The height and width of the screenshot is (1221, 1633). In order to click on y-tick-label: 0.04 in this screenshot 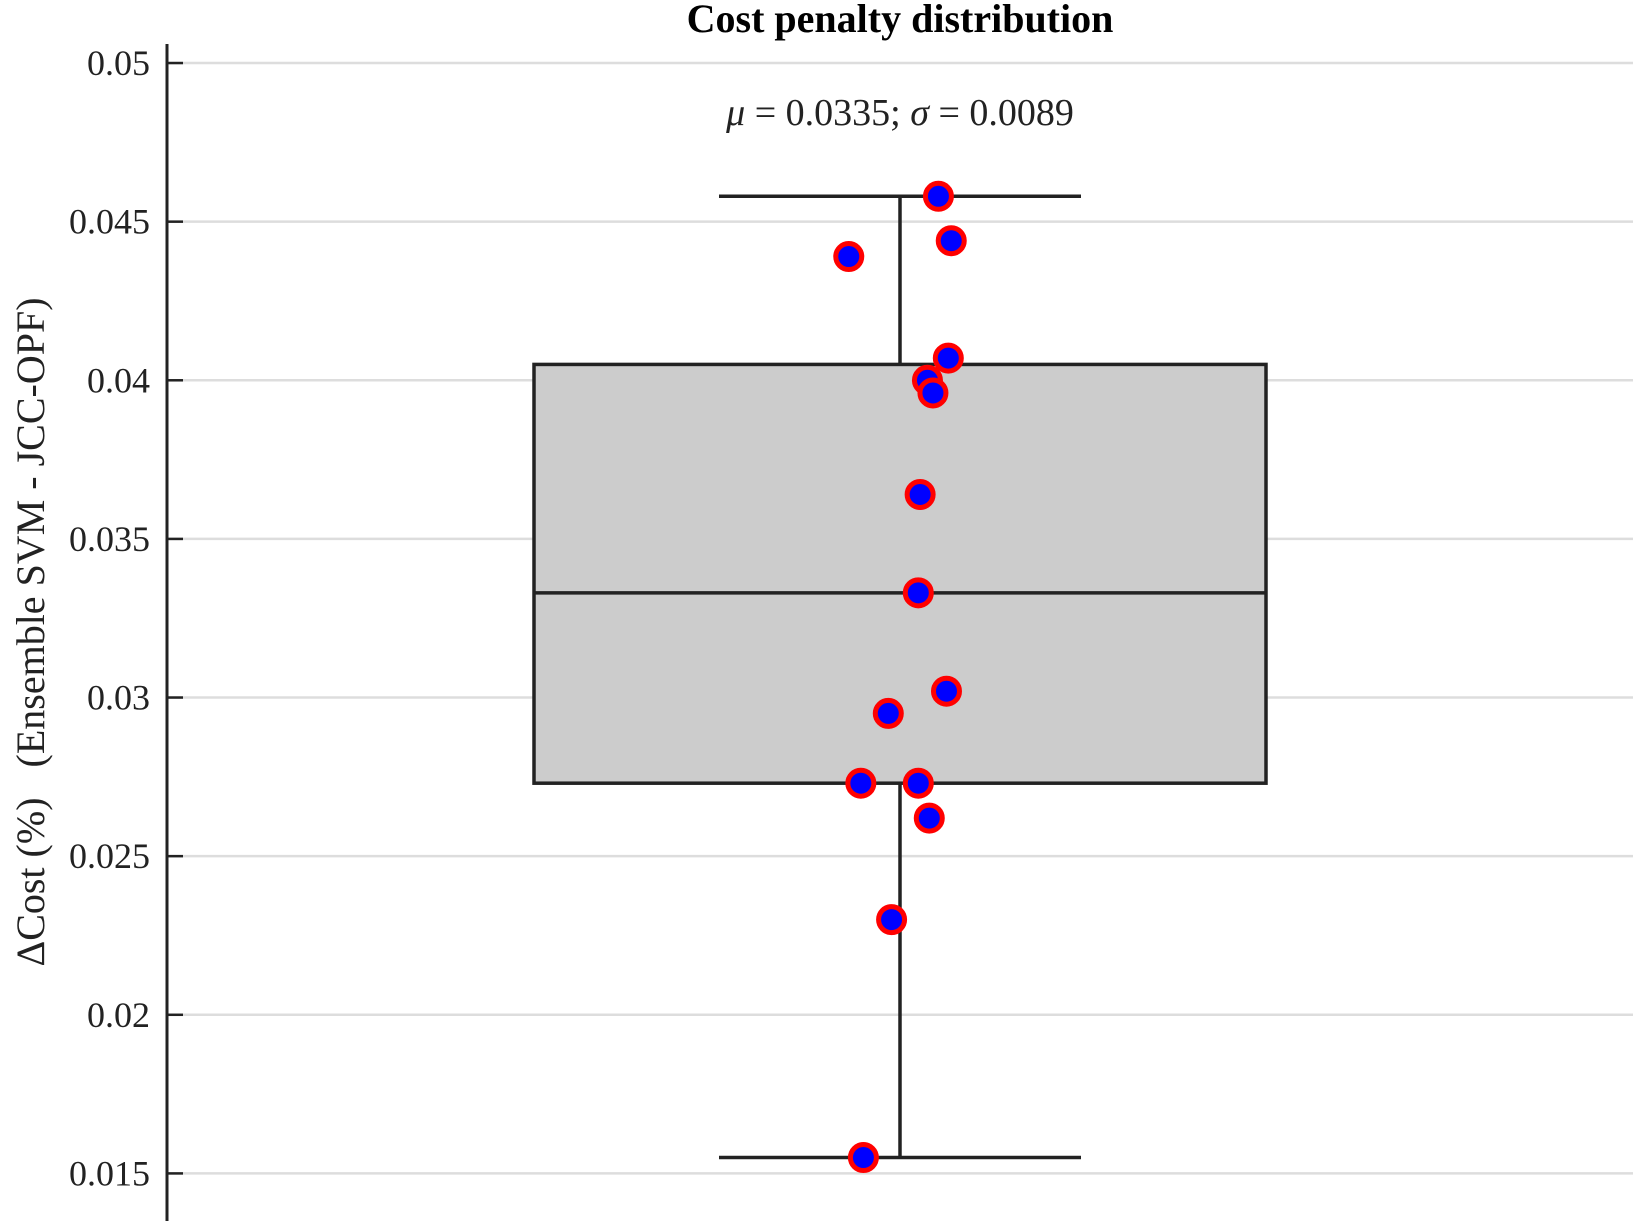, I will do `click(118, 380)`.